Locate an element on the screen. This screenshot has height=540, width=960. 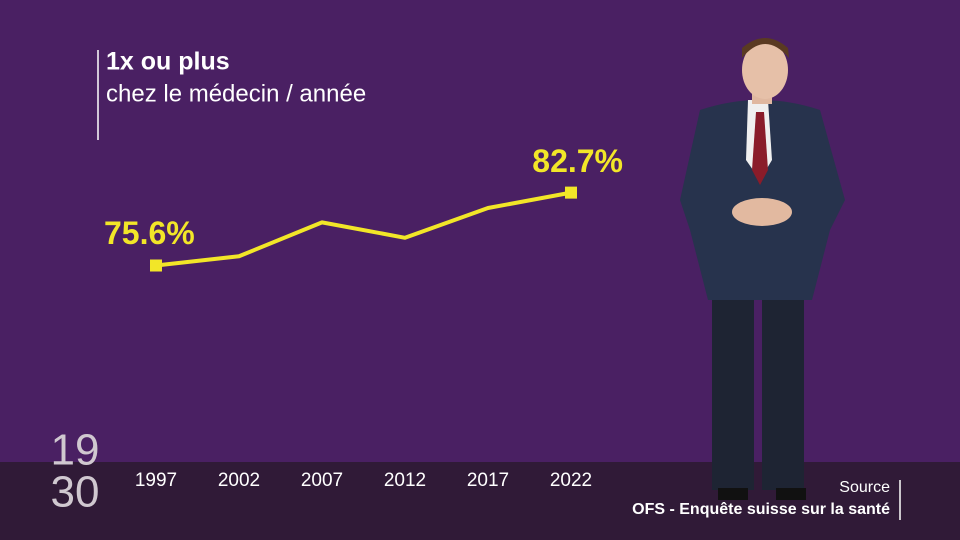
data-line is located at coordinates (363, 229).